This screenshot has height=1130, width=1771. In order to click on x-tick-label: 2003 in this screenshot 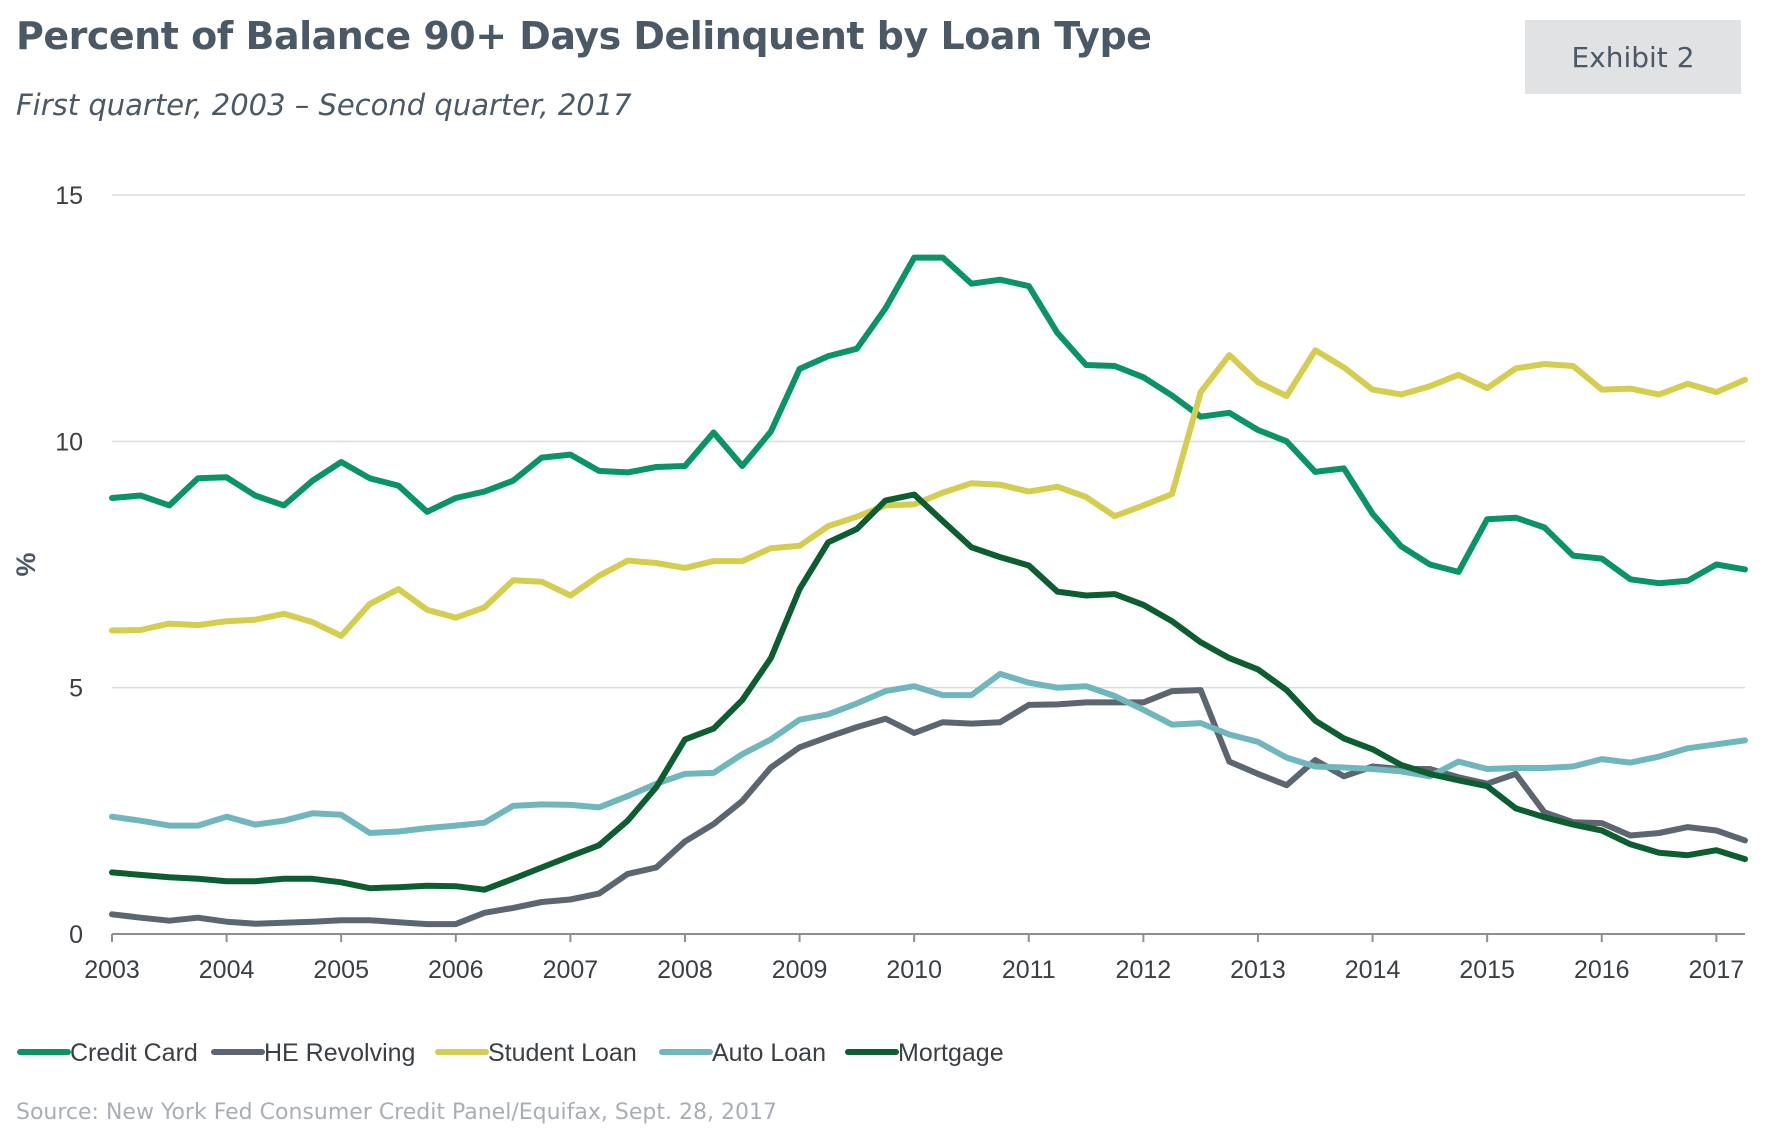, I will do `click(112, 970)`.